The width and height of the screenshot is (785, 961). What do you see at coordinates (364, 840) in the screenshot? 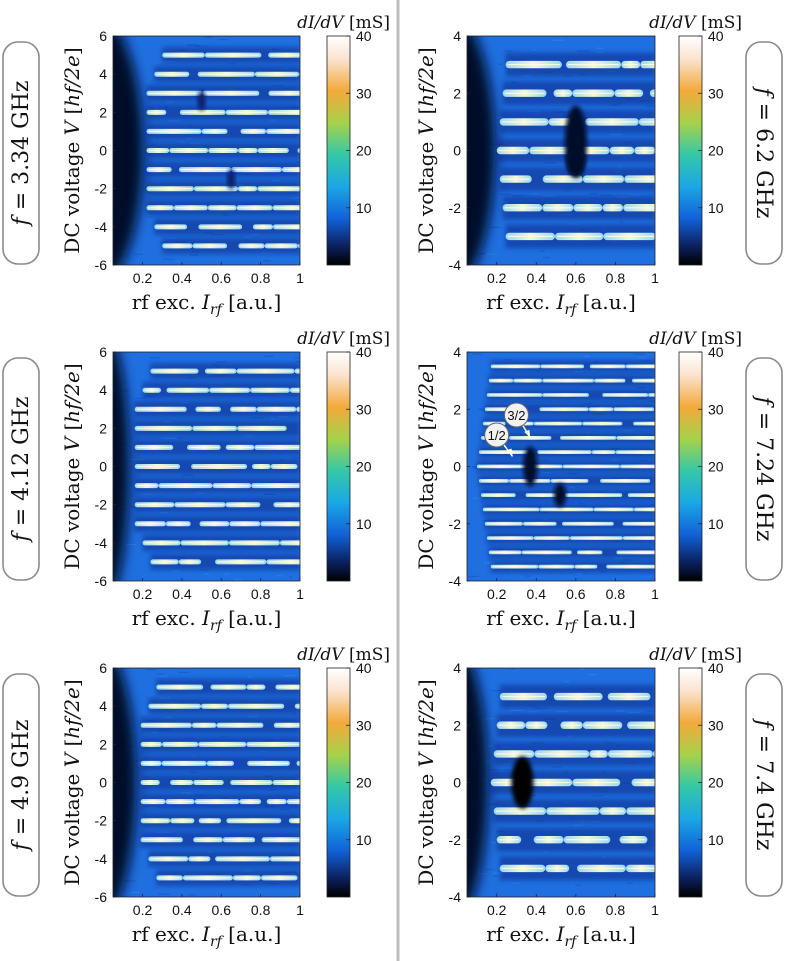
I see `colorbar-tick-label: 10` at bounding box center [364, 840].